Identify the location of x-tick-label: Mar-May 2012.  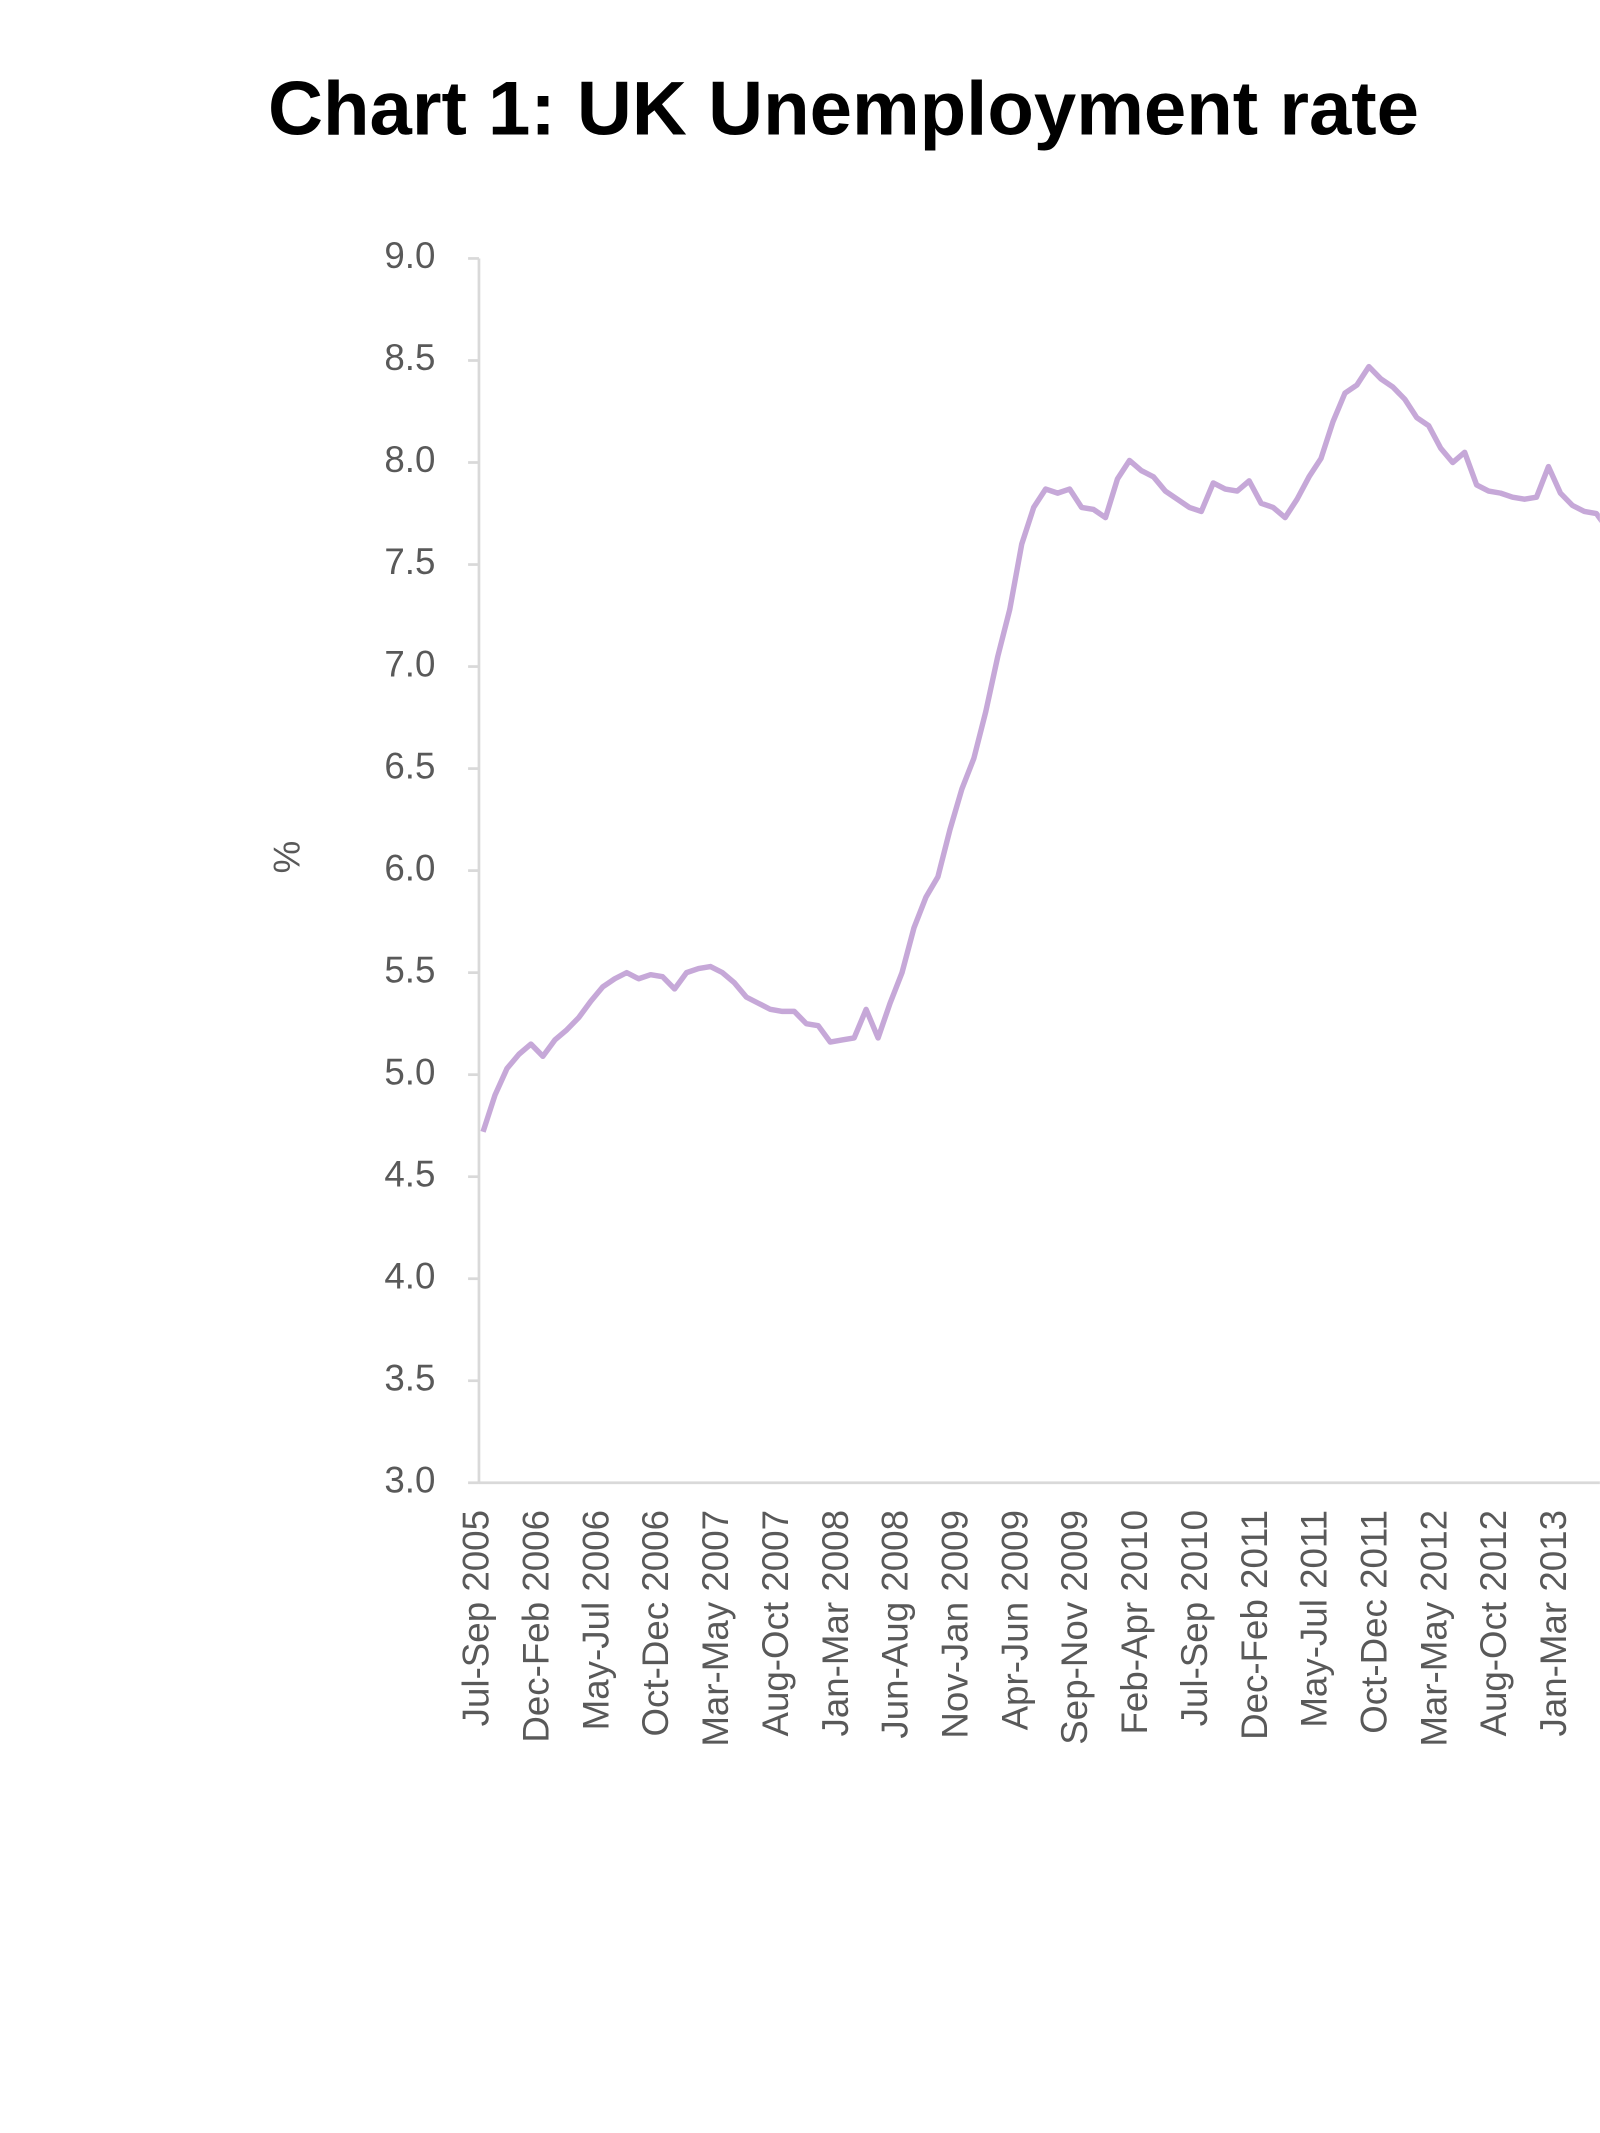
(1433, 1628).